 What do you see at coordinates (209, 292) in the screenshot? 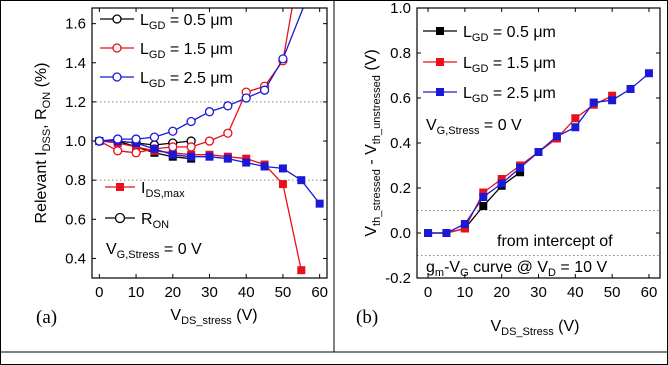
I see `x-tick-label: 30` at bounding box center [209, 292].